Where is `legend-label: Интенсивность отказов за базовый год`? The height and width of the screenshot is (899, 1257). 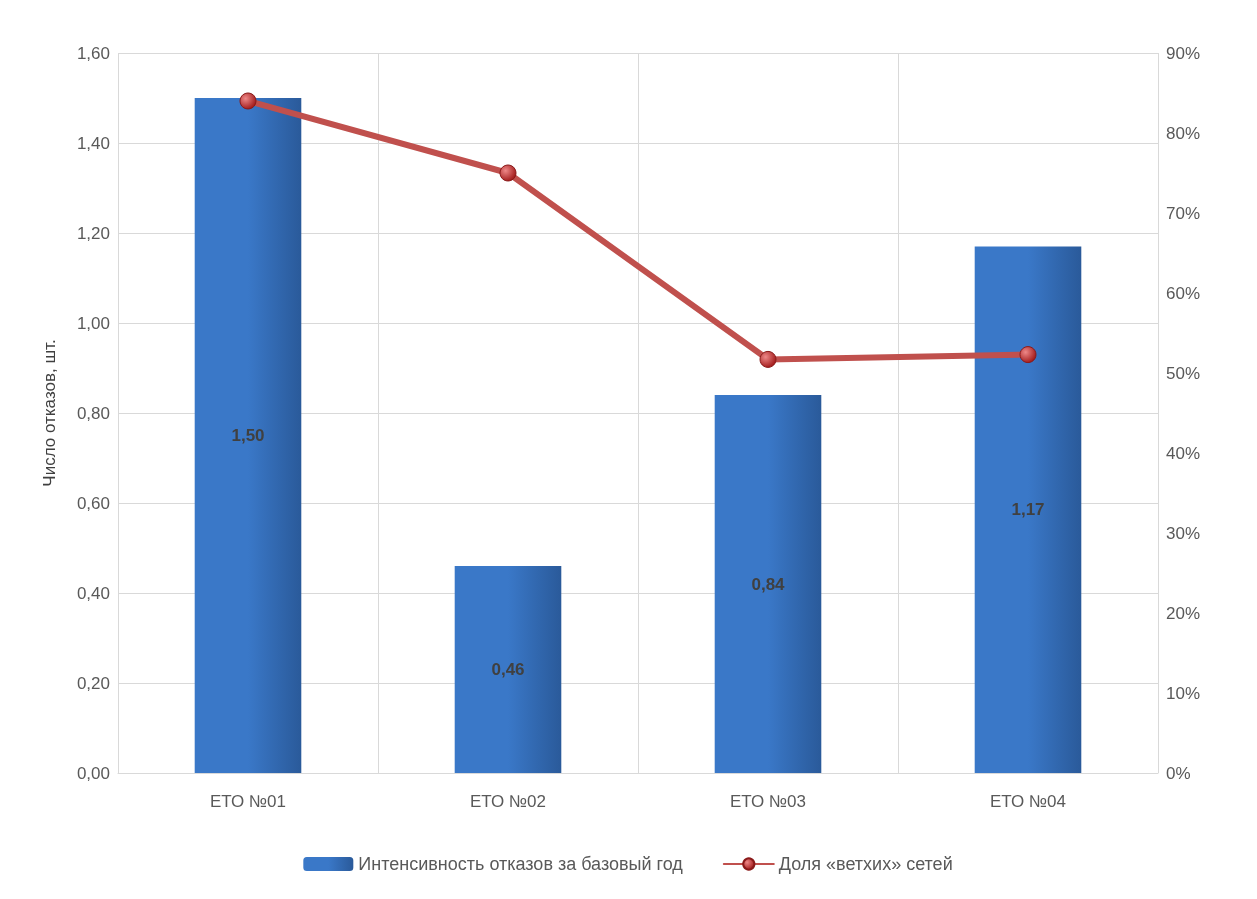 legend-label: Интенсивность отказов за базовый год is located at coordinates (521, 864).